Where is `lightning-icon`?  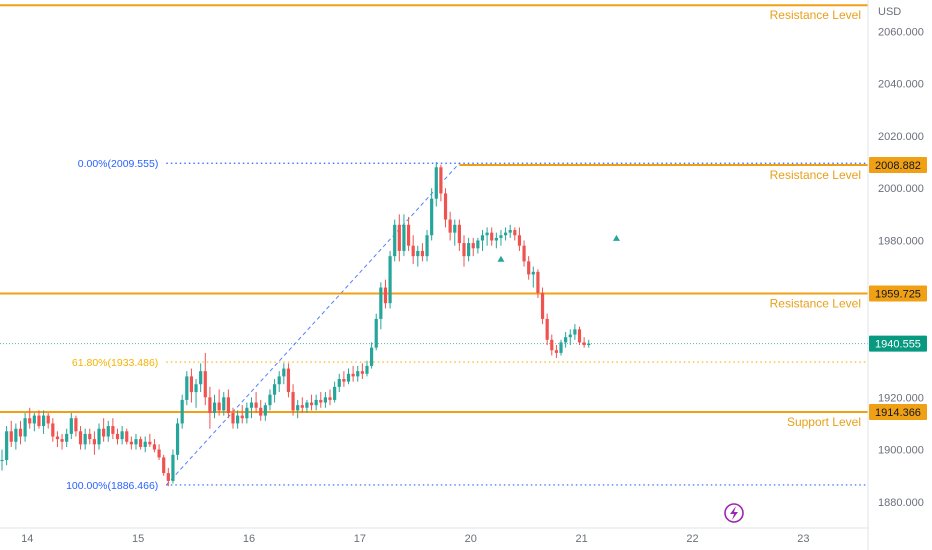
lightning-icon is located at coordinates (734, 513).